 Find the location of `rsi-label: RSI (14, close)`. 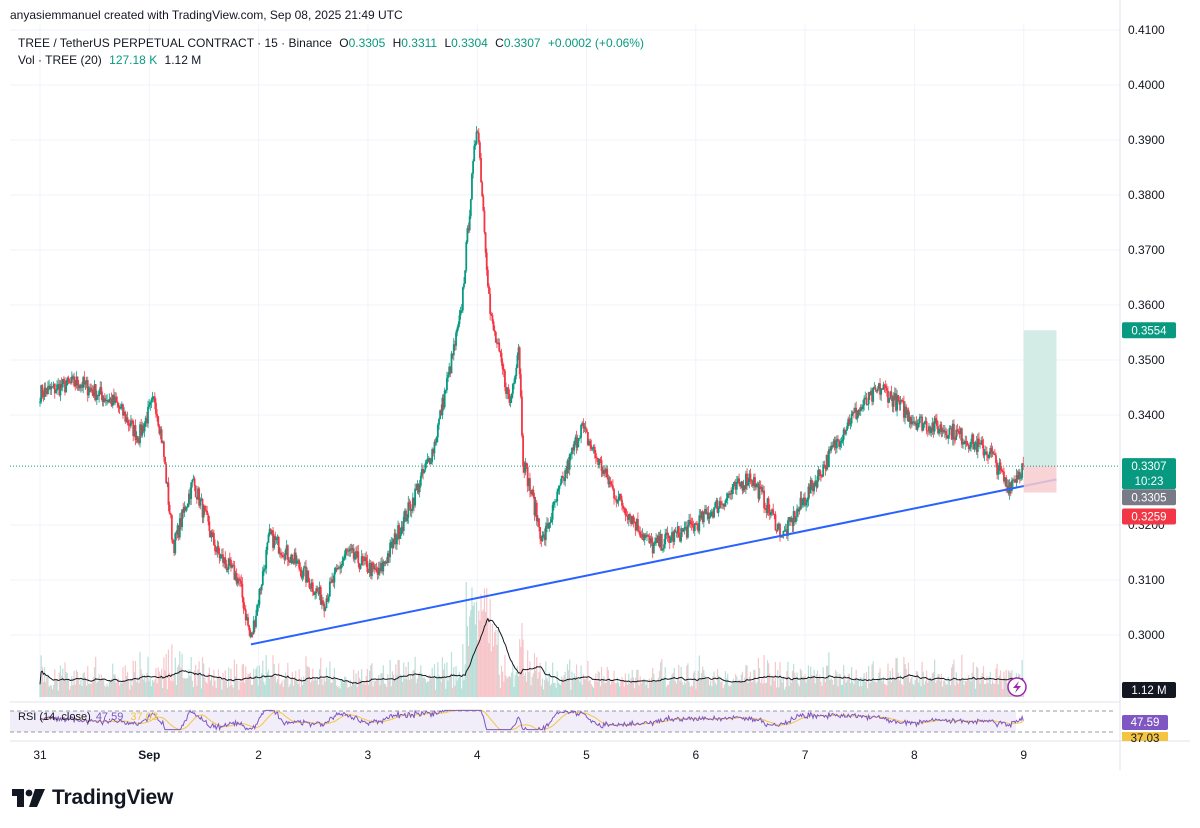

rsi-label: RSI (14, close) is located at coordinates (54, 717).